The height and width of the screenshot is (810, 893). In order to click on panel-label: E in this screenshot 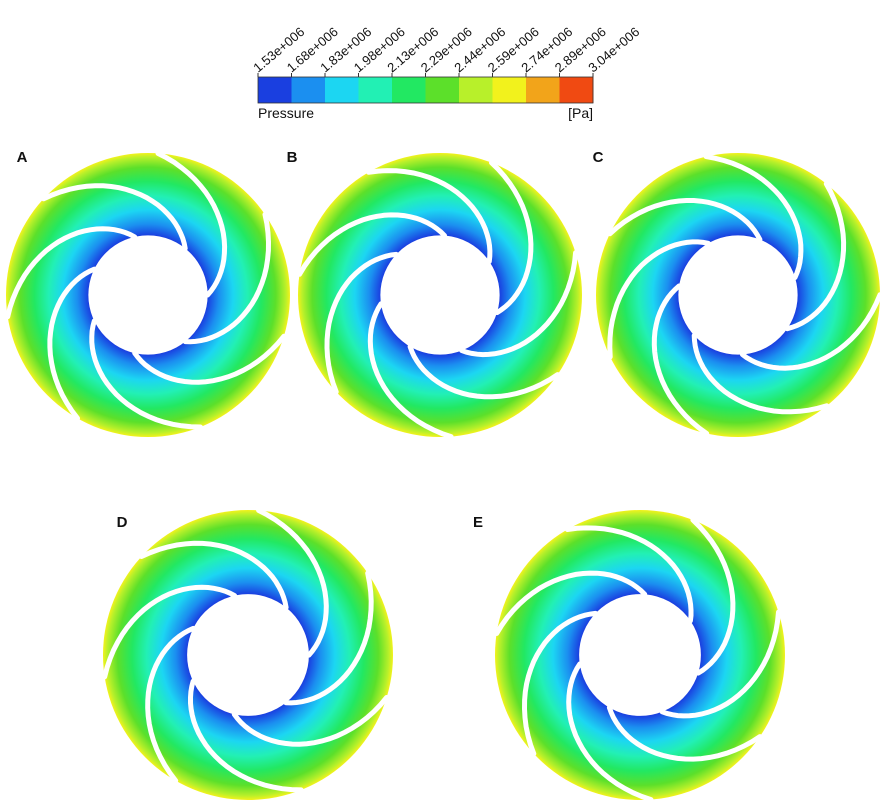, I will do `click(478, 522)`.